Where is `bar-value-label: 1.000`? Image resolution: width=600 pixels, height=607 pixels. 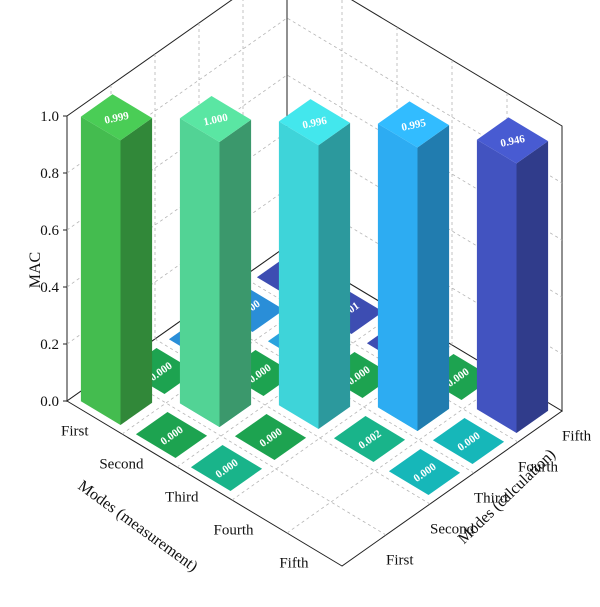 bar-value-label: 1.000 is located at coordinates (215, 119).